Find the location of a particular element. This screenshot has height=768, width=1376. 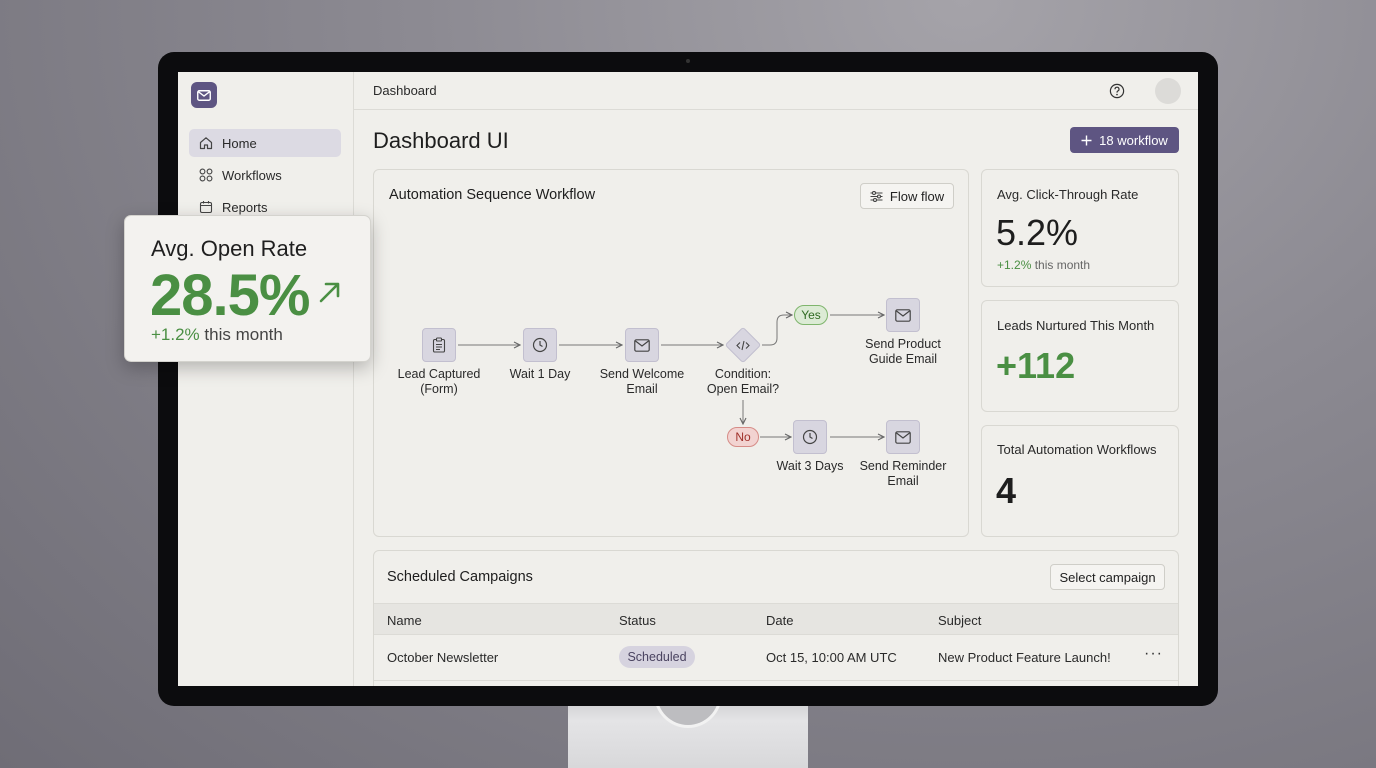

add-workflow-button: 18 workflow is located at coordinates (1124, 140).